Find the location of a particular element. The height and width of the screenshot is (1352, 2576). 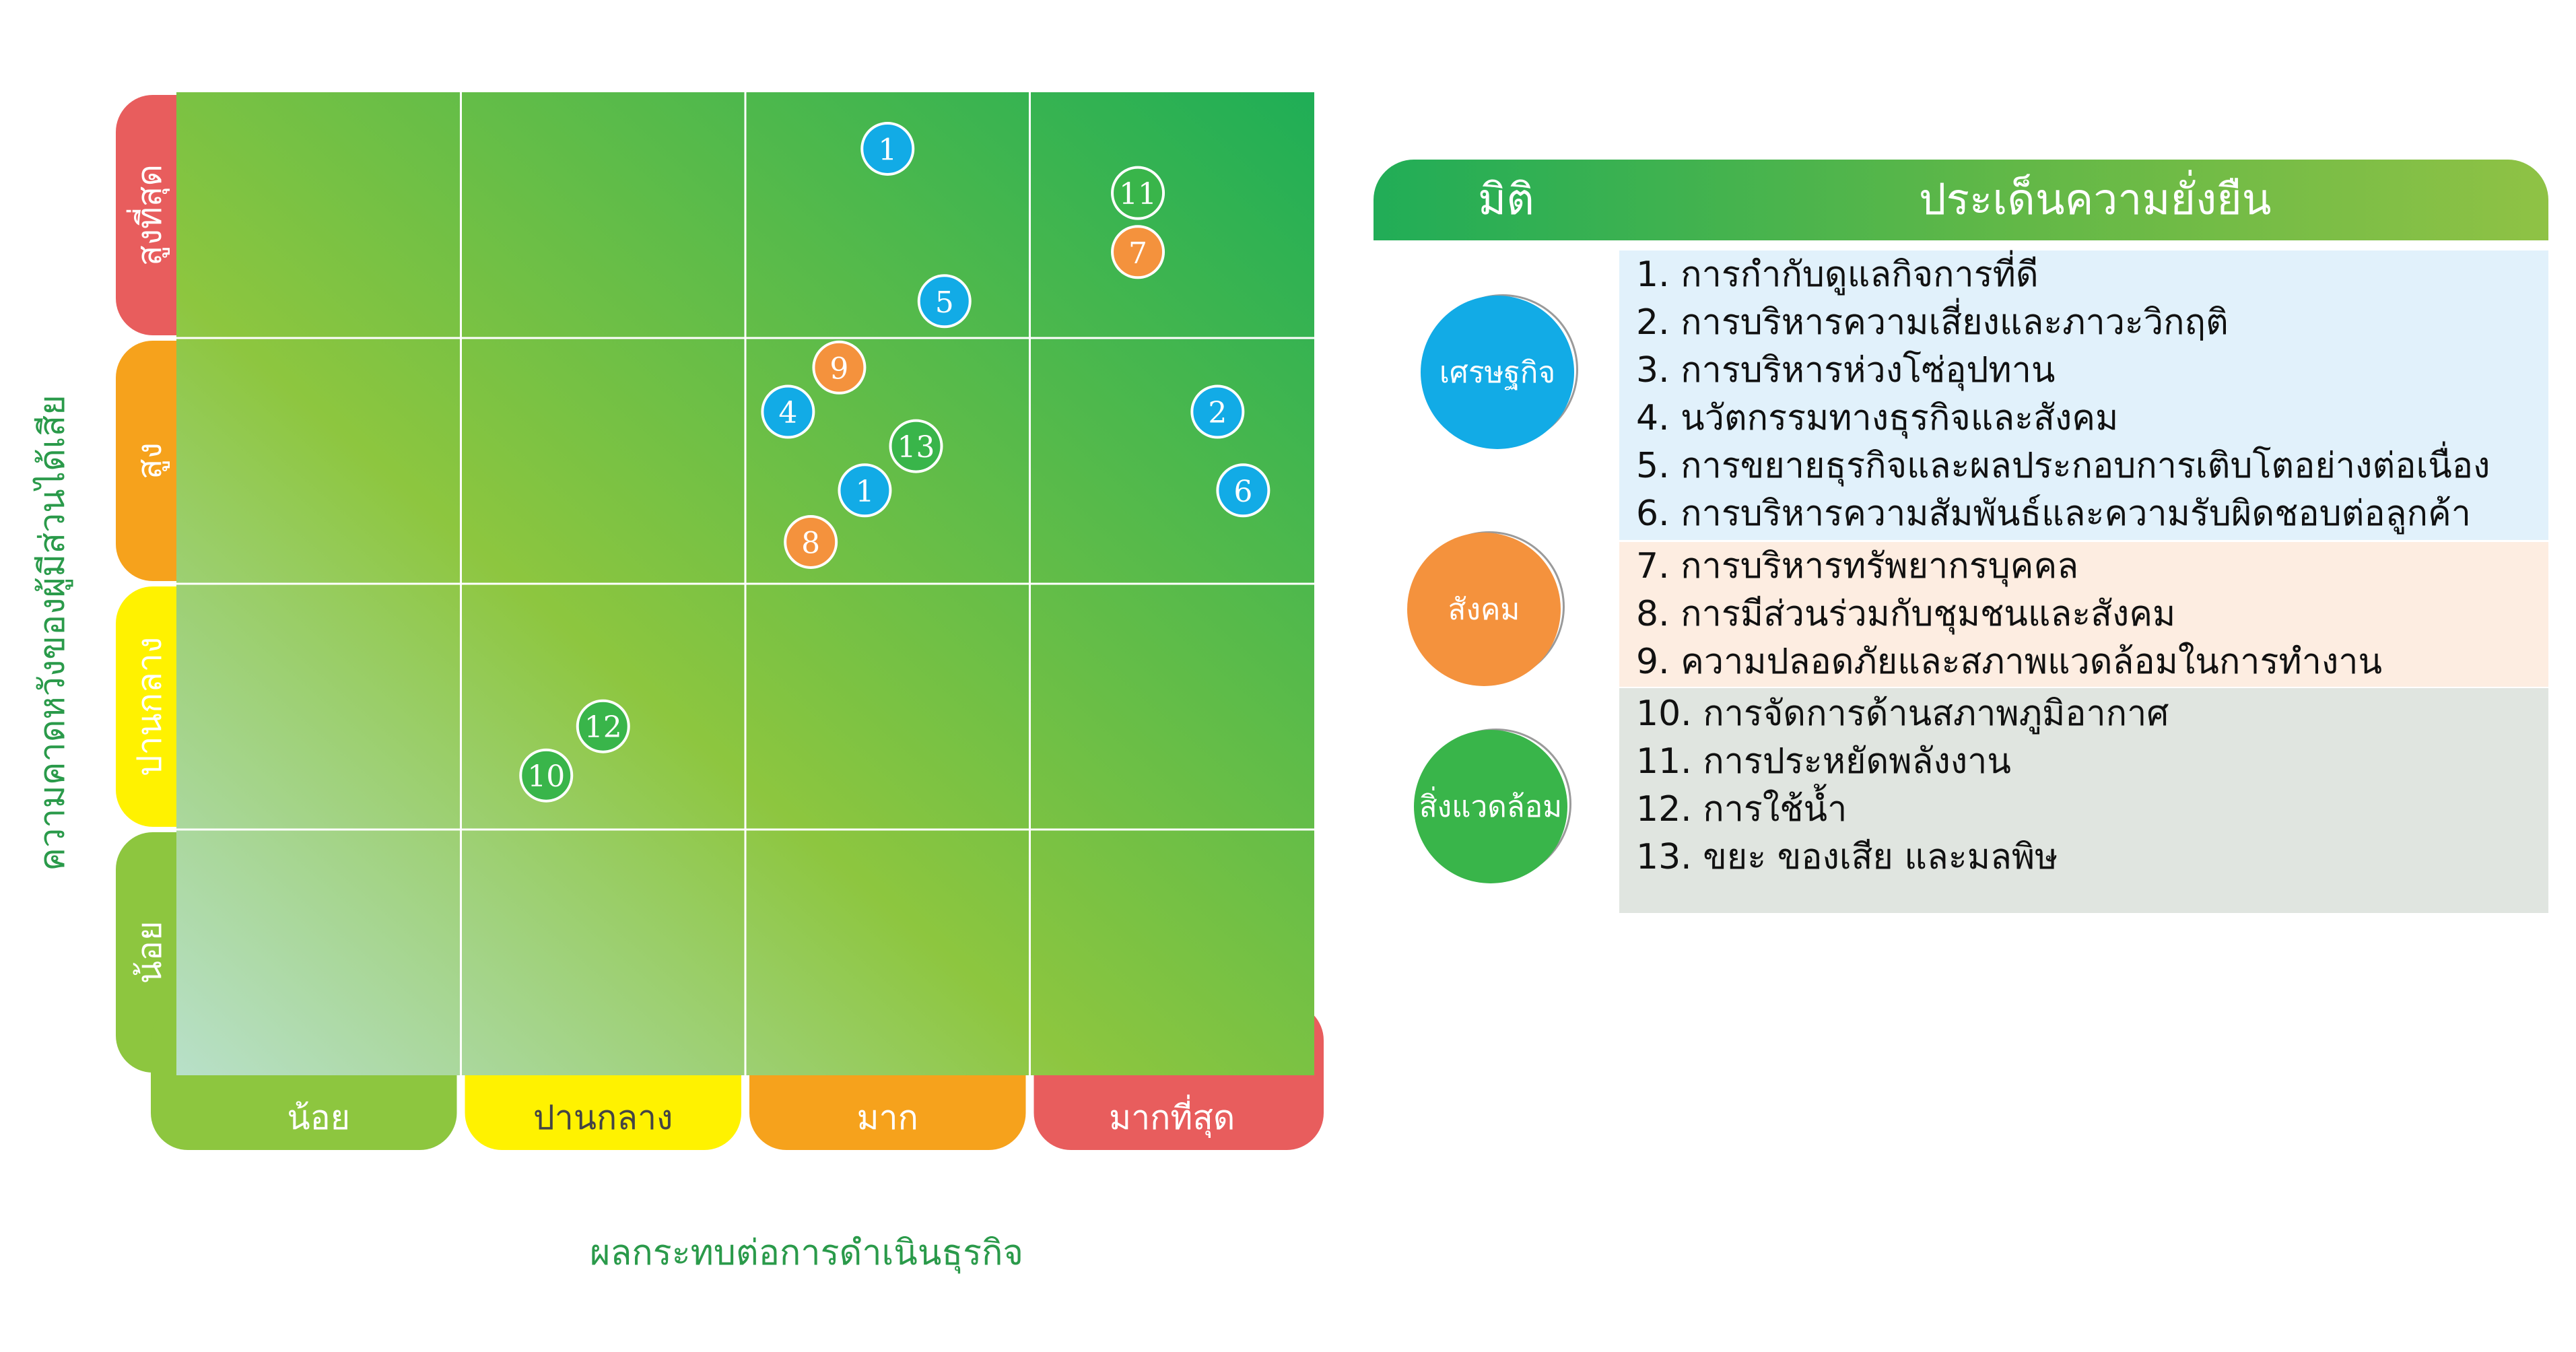

point-label-1: 11 is located at coordinates (1138, 194).